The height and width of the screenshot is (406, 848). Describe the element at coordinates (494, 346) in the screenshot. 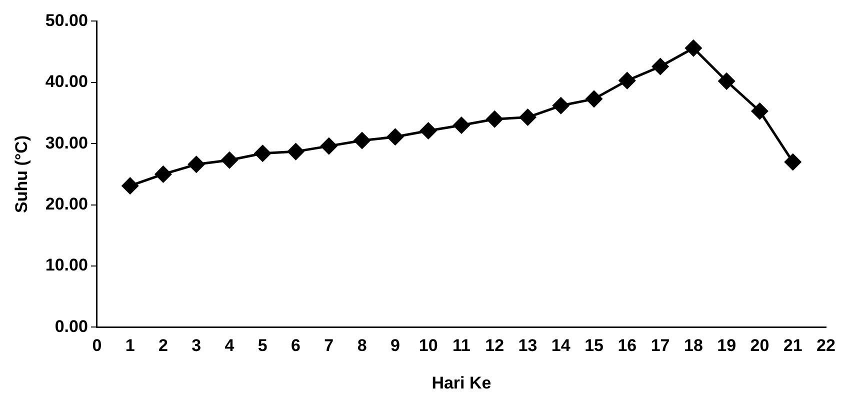

I see `x-tick-label: 12` at that location.